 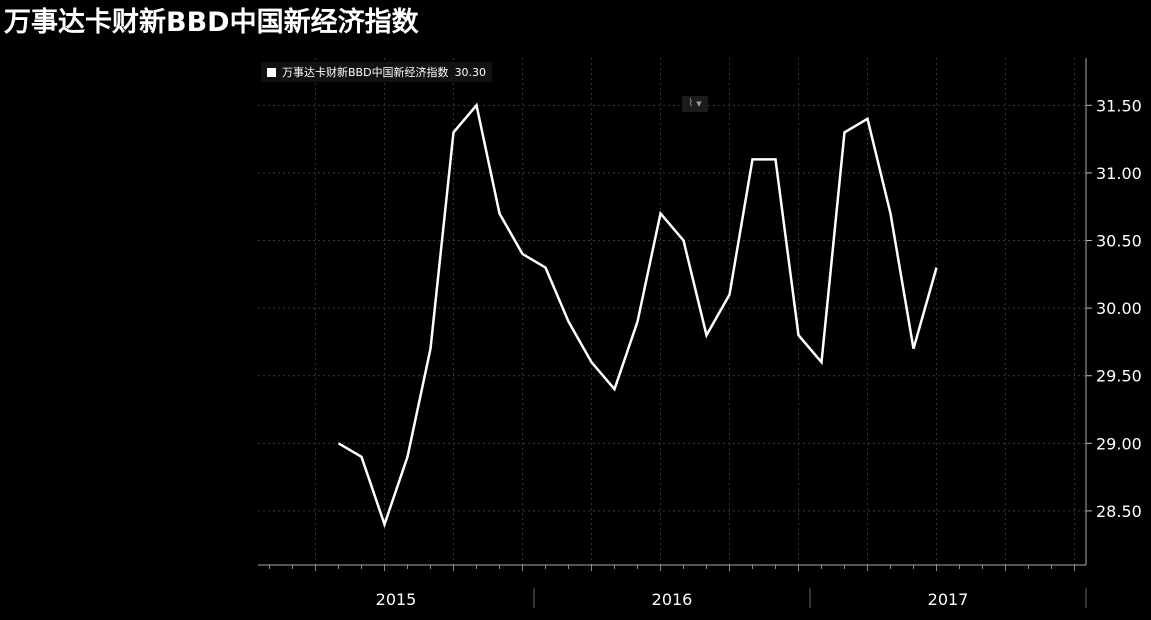 What do you see at coordinates (271, 72) in the screenshot?
I see `legend-swatch` at bounding box center [271, 72].